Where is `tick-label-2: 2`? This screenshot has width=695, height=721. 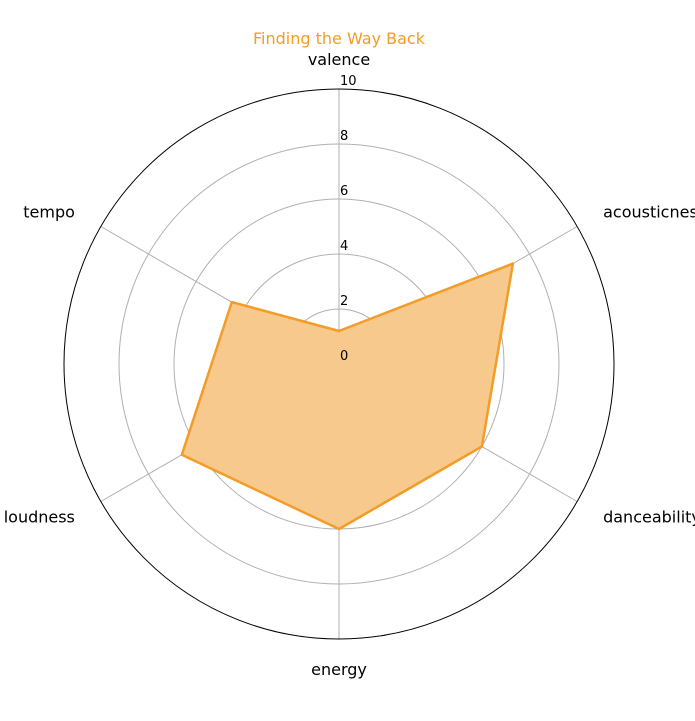
tick-label-2: 2 is located at coordinates (344, 301).